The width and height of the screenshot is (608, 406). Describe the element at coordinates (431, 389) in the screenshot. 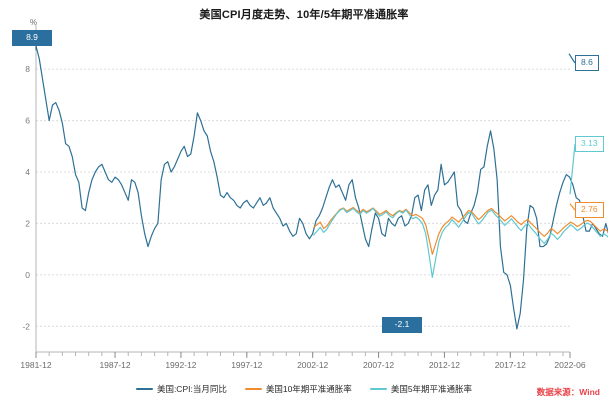

I see `legend-label: 美国5年期平准通胀率` at that location.